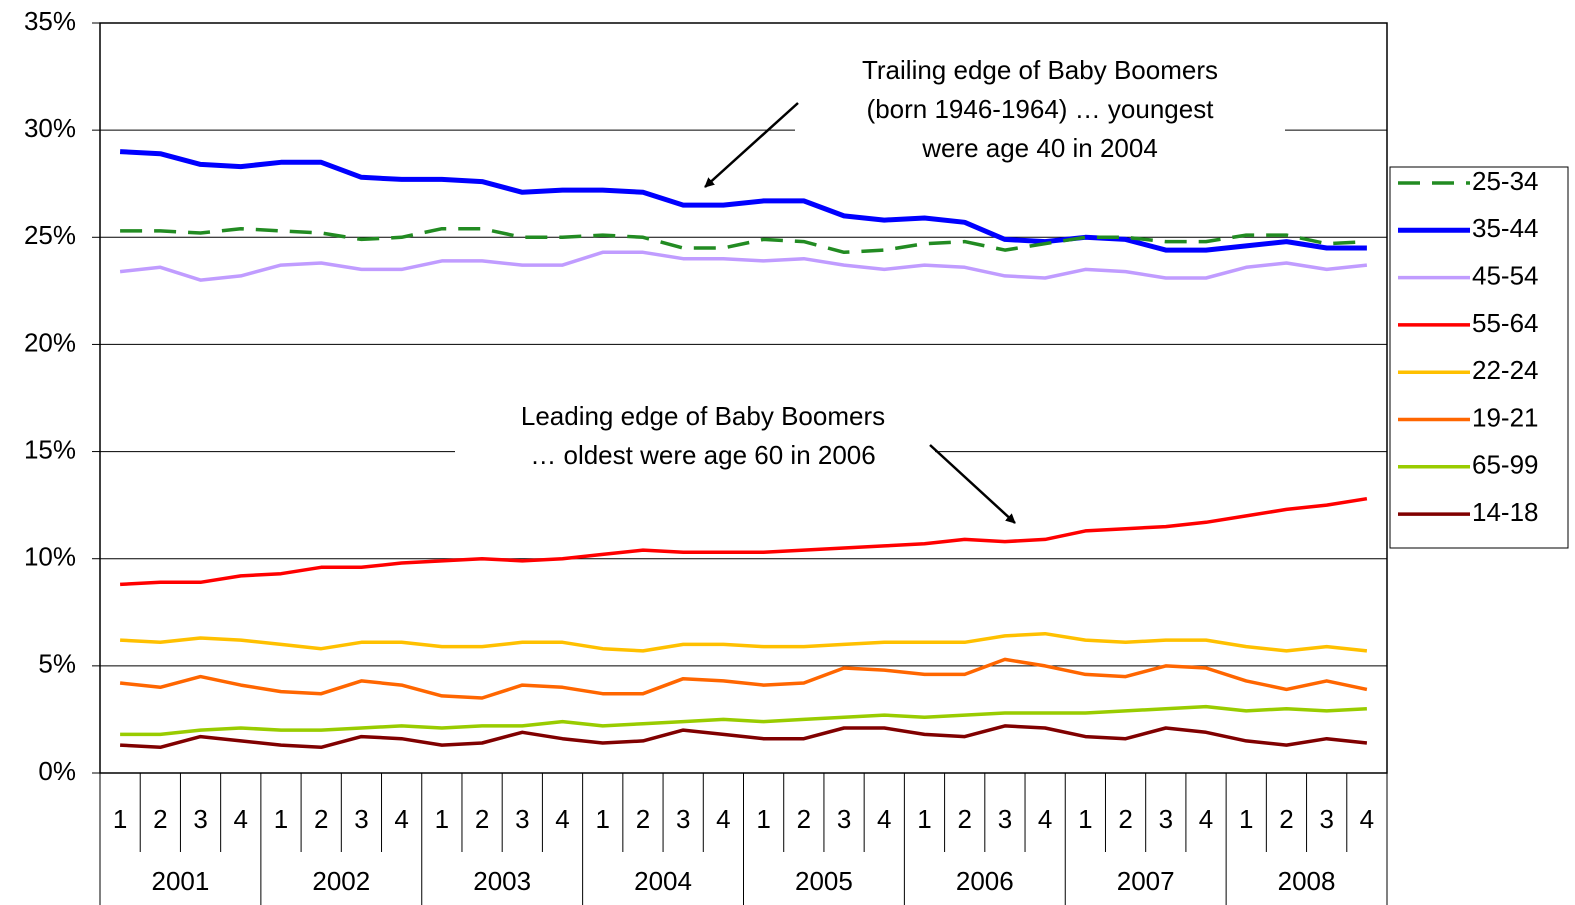 This screenshot has height=905, width=1575. What do you see at coordinates (1146, 881) in the screenshot?
I see `x-group-label: 2007` at bounding box center [1146, 881].